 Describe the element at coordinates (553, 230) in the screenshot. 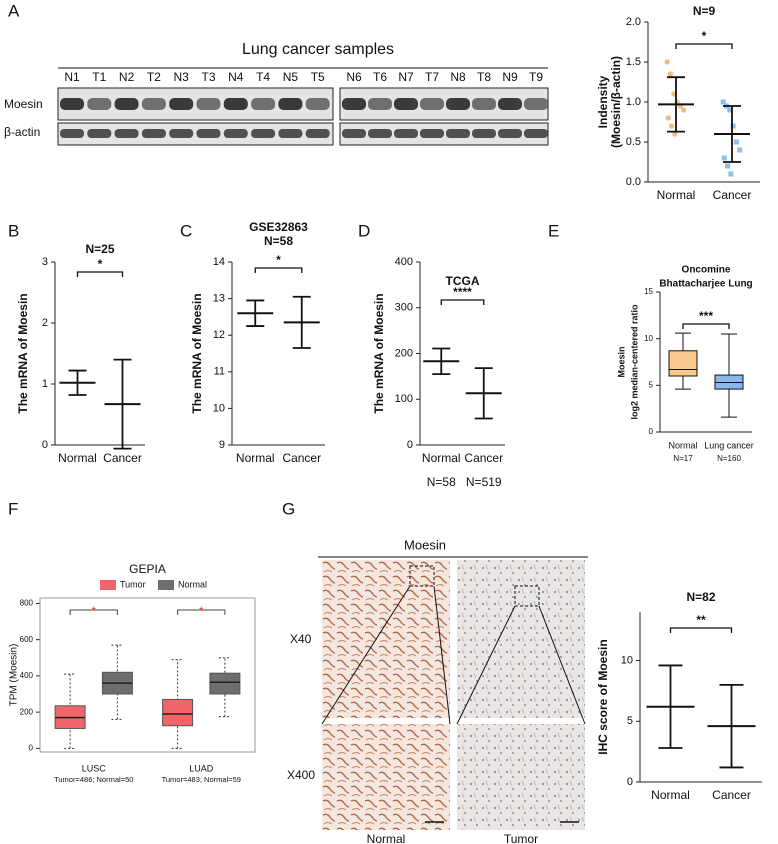

I see `panel-letter: E` at that location.